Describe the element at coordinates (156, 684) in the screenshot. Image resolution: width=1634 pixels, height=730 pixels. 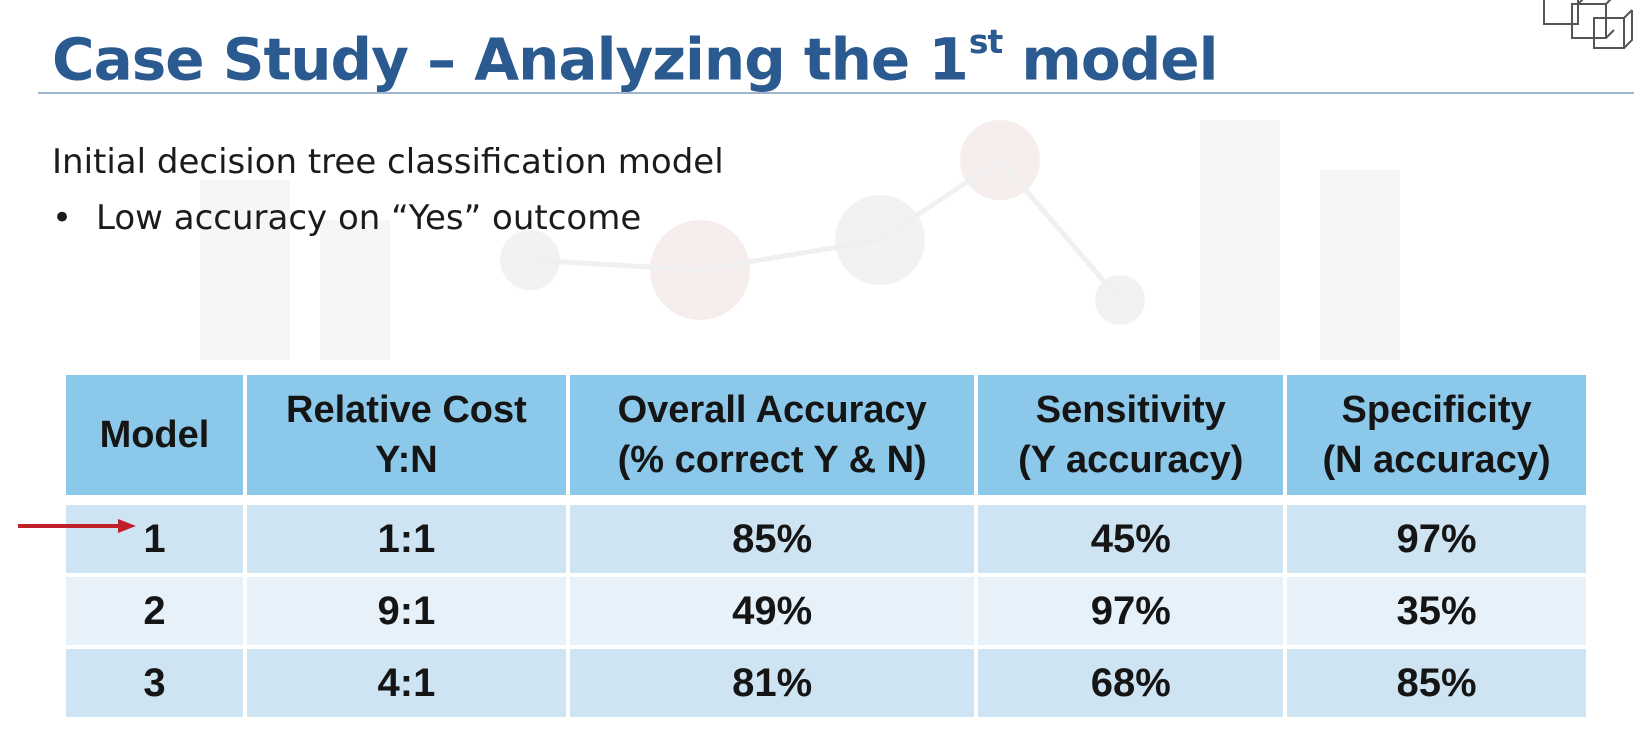
I see `cell-model: 3` at that location.